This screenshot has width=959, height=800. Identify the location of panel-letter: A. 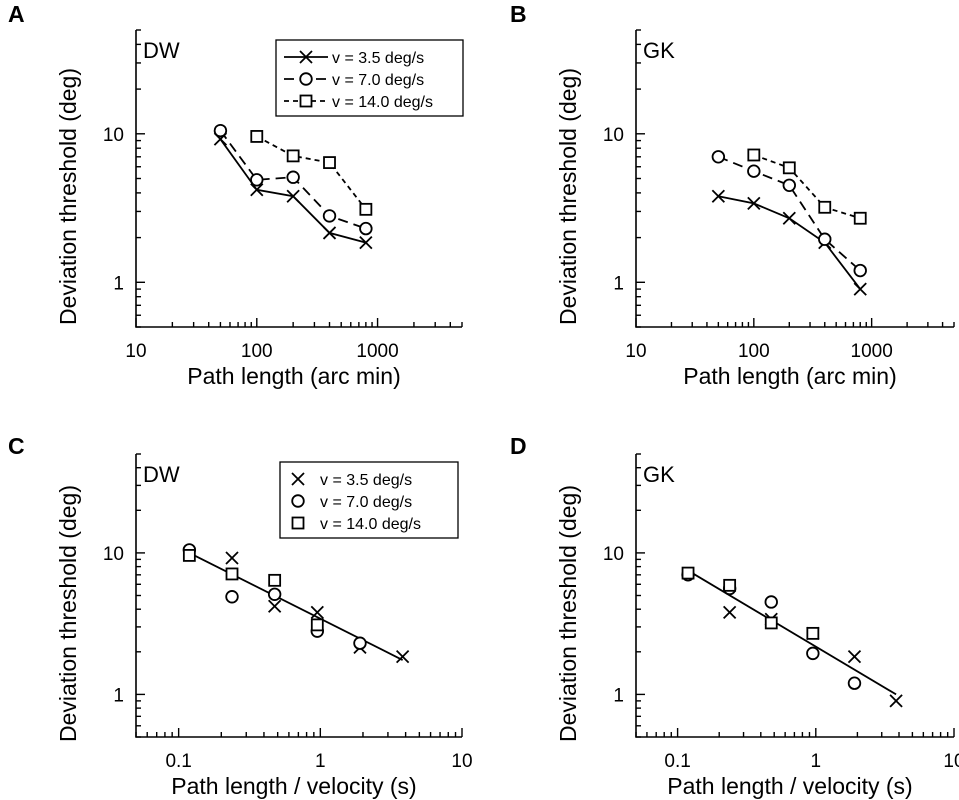
(16, 14).